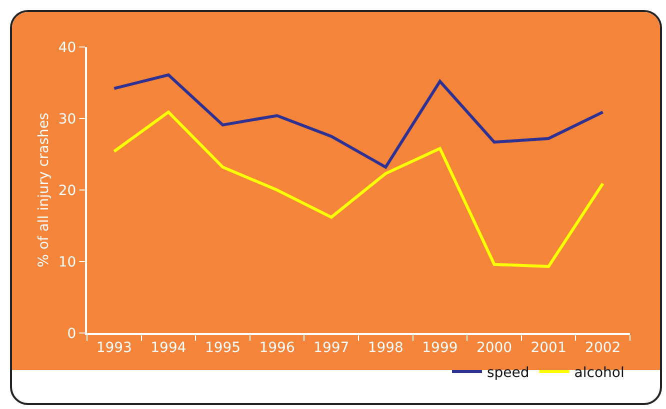  What do you see at coordinates (114, 348) in the screenshot?
I see `x-tick-label: 1993` at bounding box center [114, 348].